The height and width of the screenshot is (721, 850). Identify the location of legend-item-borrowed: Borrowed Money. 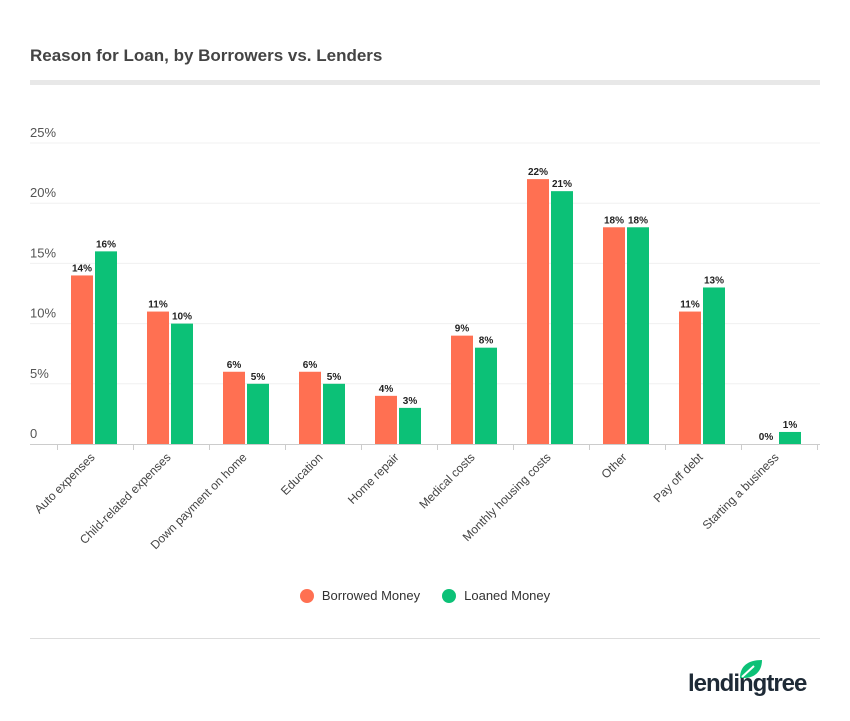
(360, 595).